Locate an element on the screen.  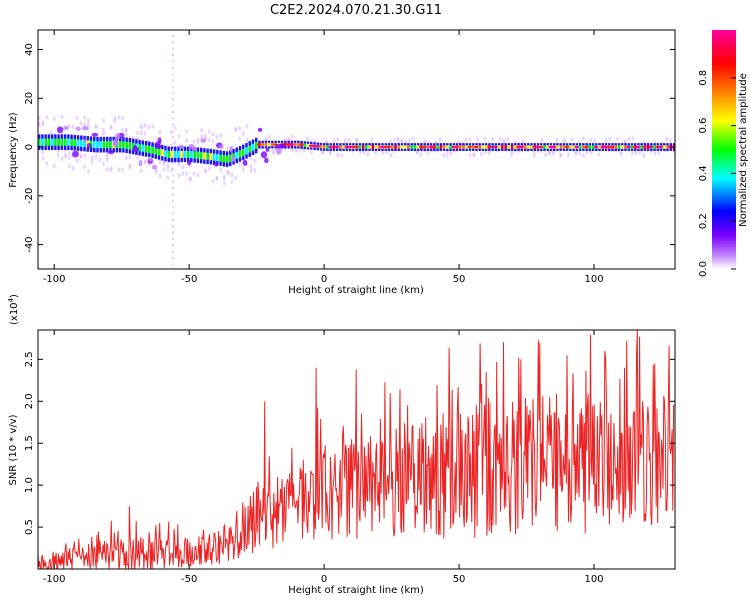
spectrogram-xtick-label: -100 is located at coordinates (54, 279).